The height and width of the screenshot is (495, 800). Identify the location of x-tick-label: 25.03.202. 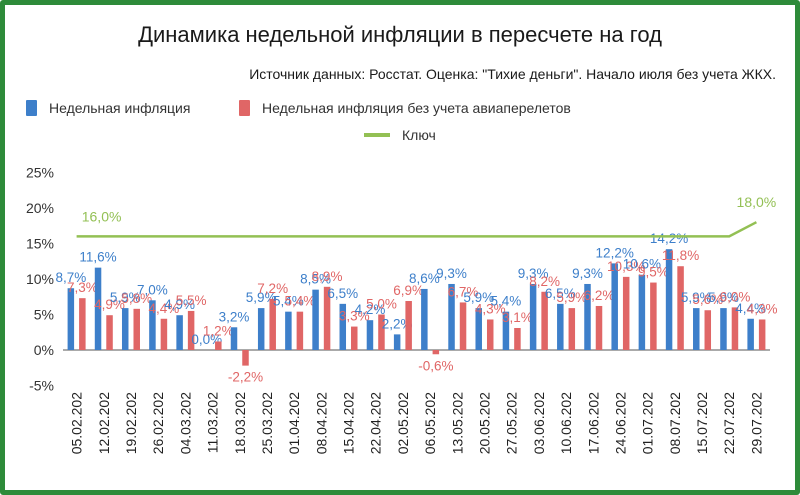
(267, 423).